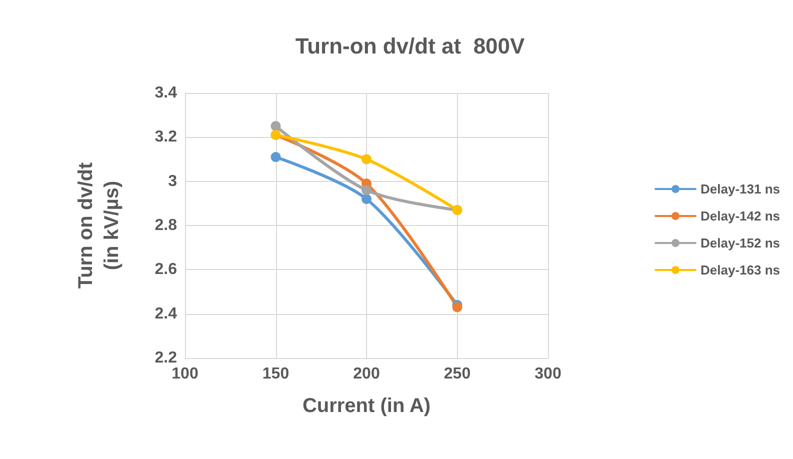  Describe the element at coordinates (185, 374) in the screenshot. I see `x-tick-label: 100` at that location.